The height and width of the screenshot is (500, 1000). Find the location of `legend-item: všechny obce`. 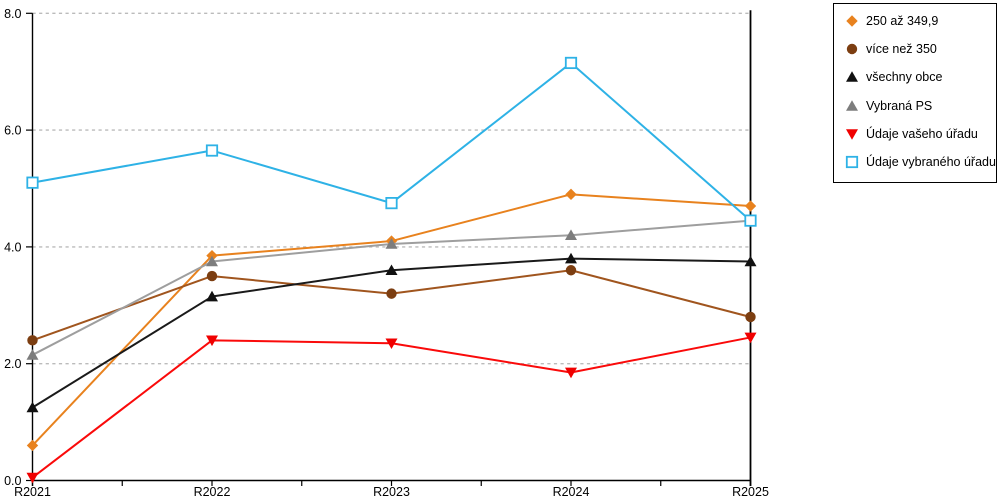

legend-item: všechny obce is located at coordinates (918, 77).